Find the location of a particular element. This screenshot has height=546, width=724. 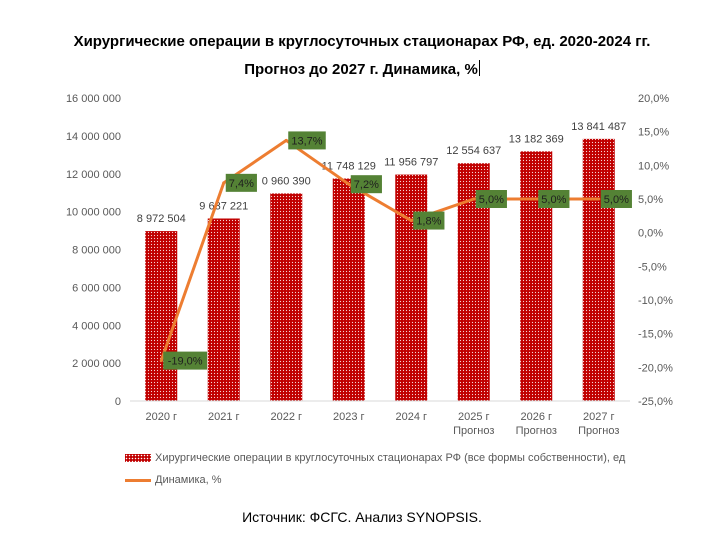

bar-value-label: 12 554 637 is located at coordinates (473, 151).